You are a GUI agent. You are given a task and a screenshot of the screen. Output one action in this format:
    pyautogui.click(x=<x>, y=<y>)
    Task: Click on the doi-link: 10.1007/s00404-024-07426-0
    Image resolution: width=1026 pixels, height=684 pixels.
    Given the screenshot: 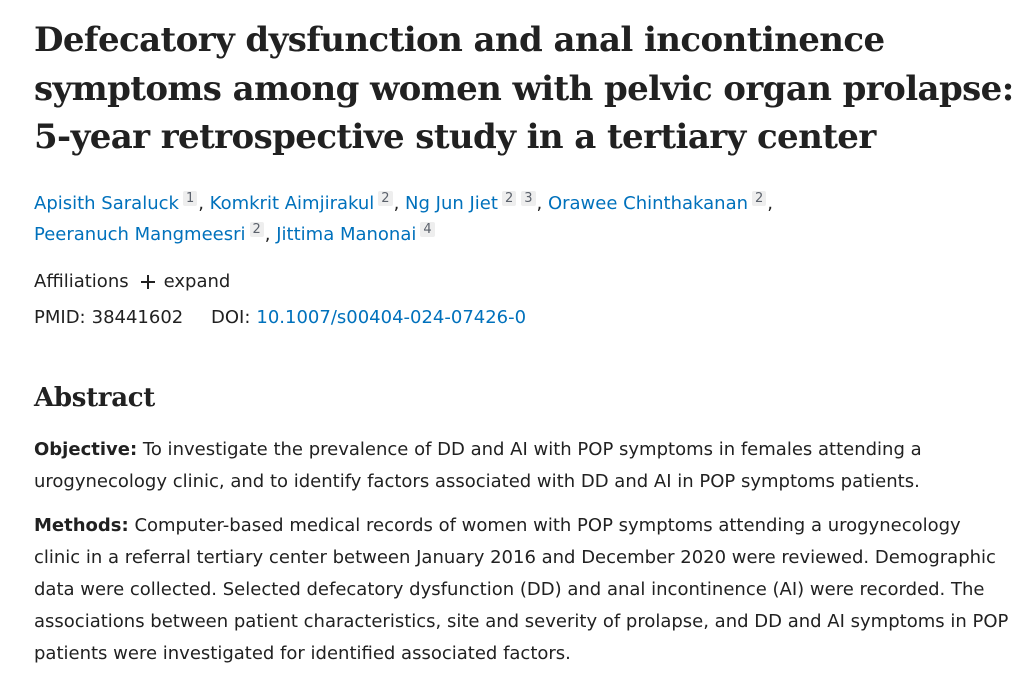 What is the action you would take?
    pyautogui.click(x=391, y=317)
    